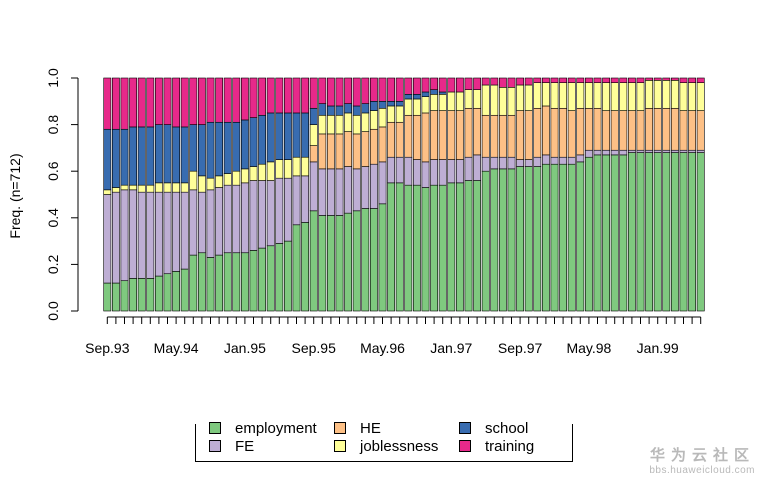  I want to click on x-tick-label: Sep.95, so click(314, 348).